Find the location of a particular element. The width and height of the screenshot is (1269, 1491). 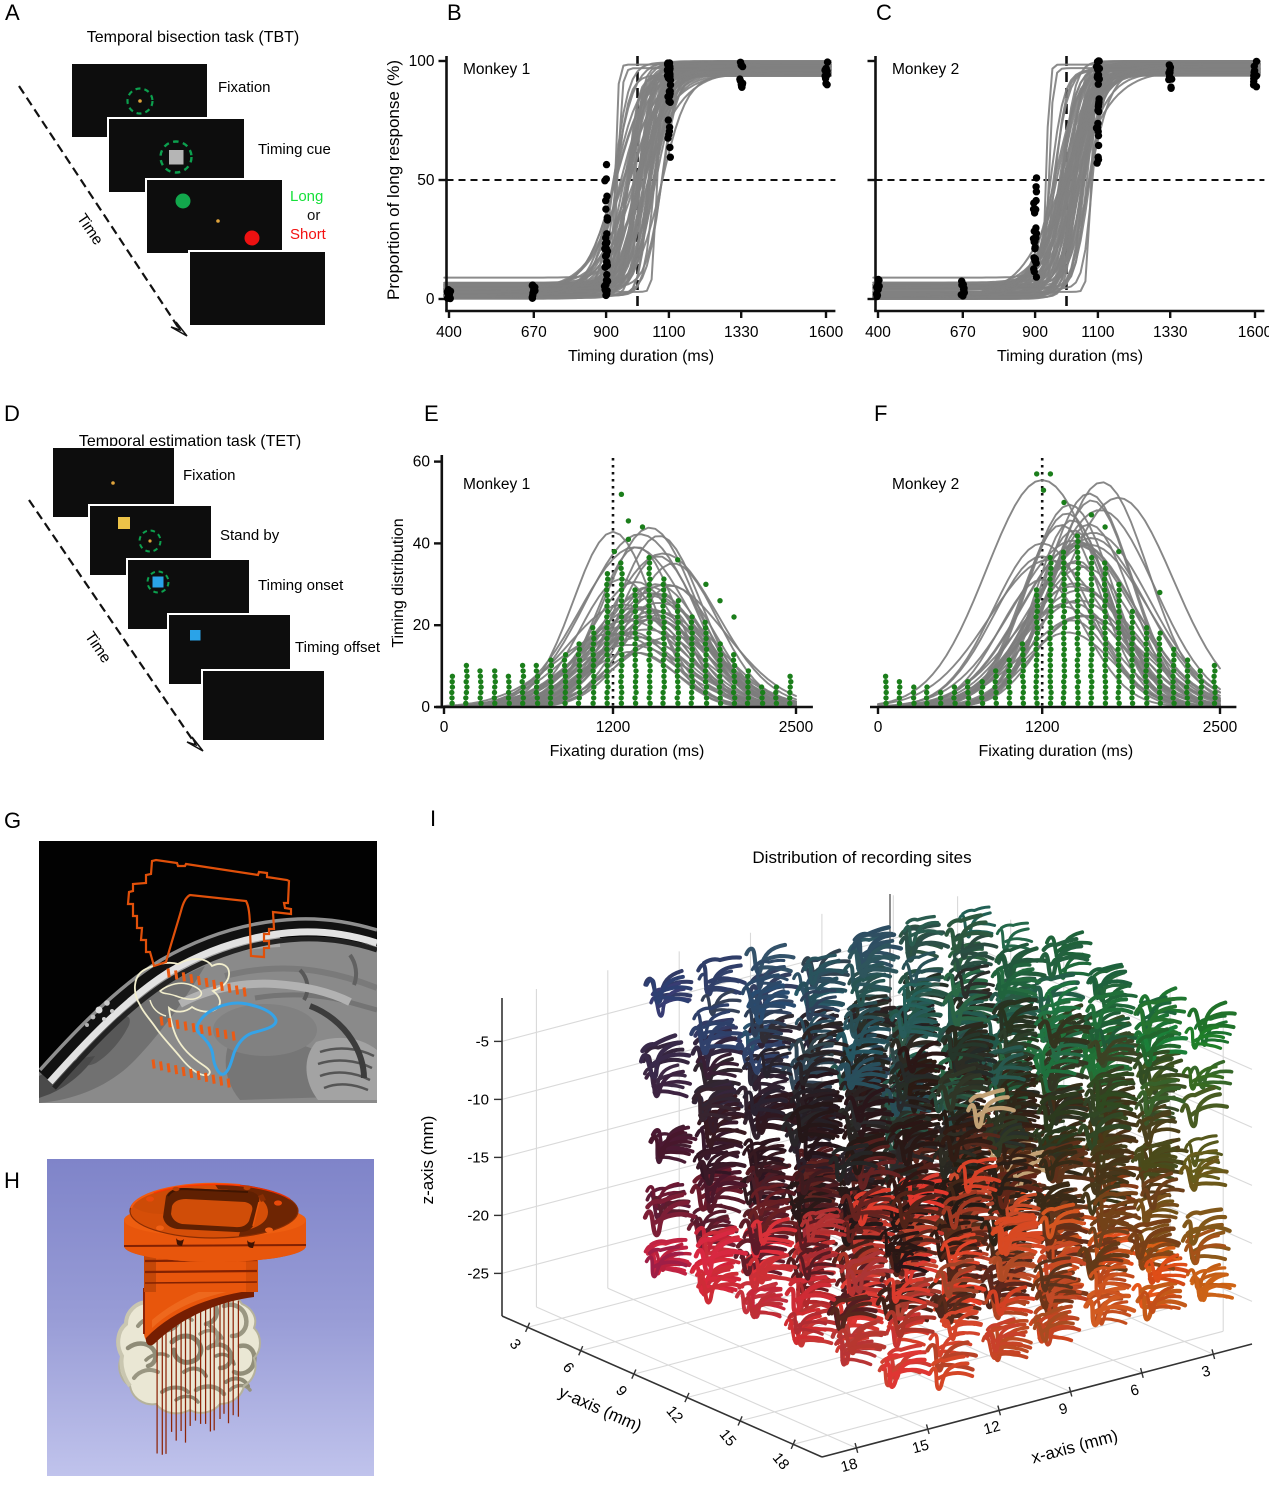

svg-text: -25 is located at coordinates (478, 1273).